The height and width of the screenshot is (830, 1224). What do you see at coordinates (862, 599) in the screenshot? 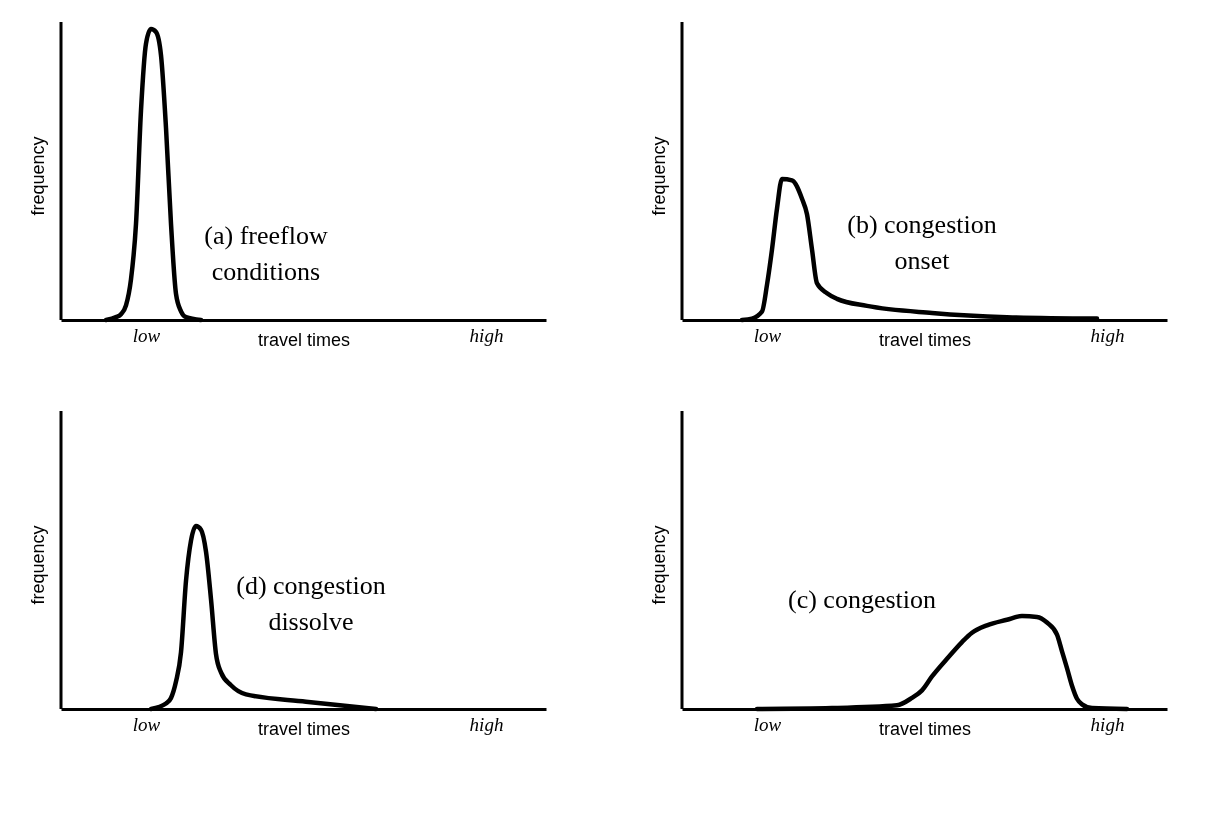
I see `text: (c) congestion` at bounding box center [862, 599].